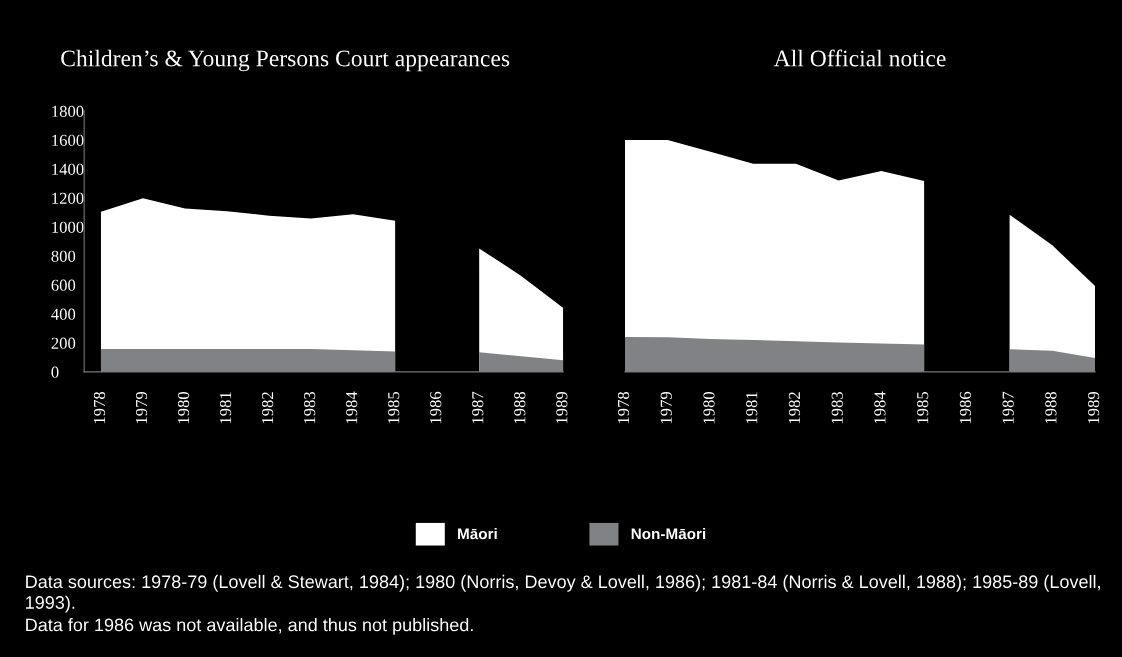 The width and height of the screenshot is (1122, 657). I want to click on y-tick-label: 1600, so click(68, 140).